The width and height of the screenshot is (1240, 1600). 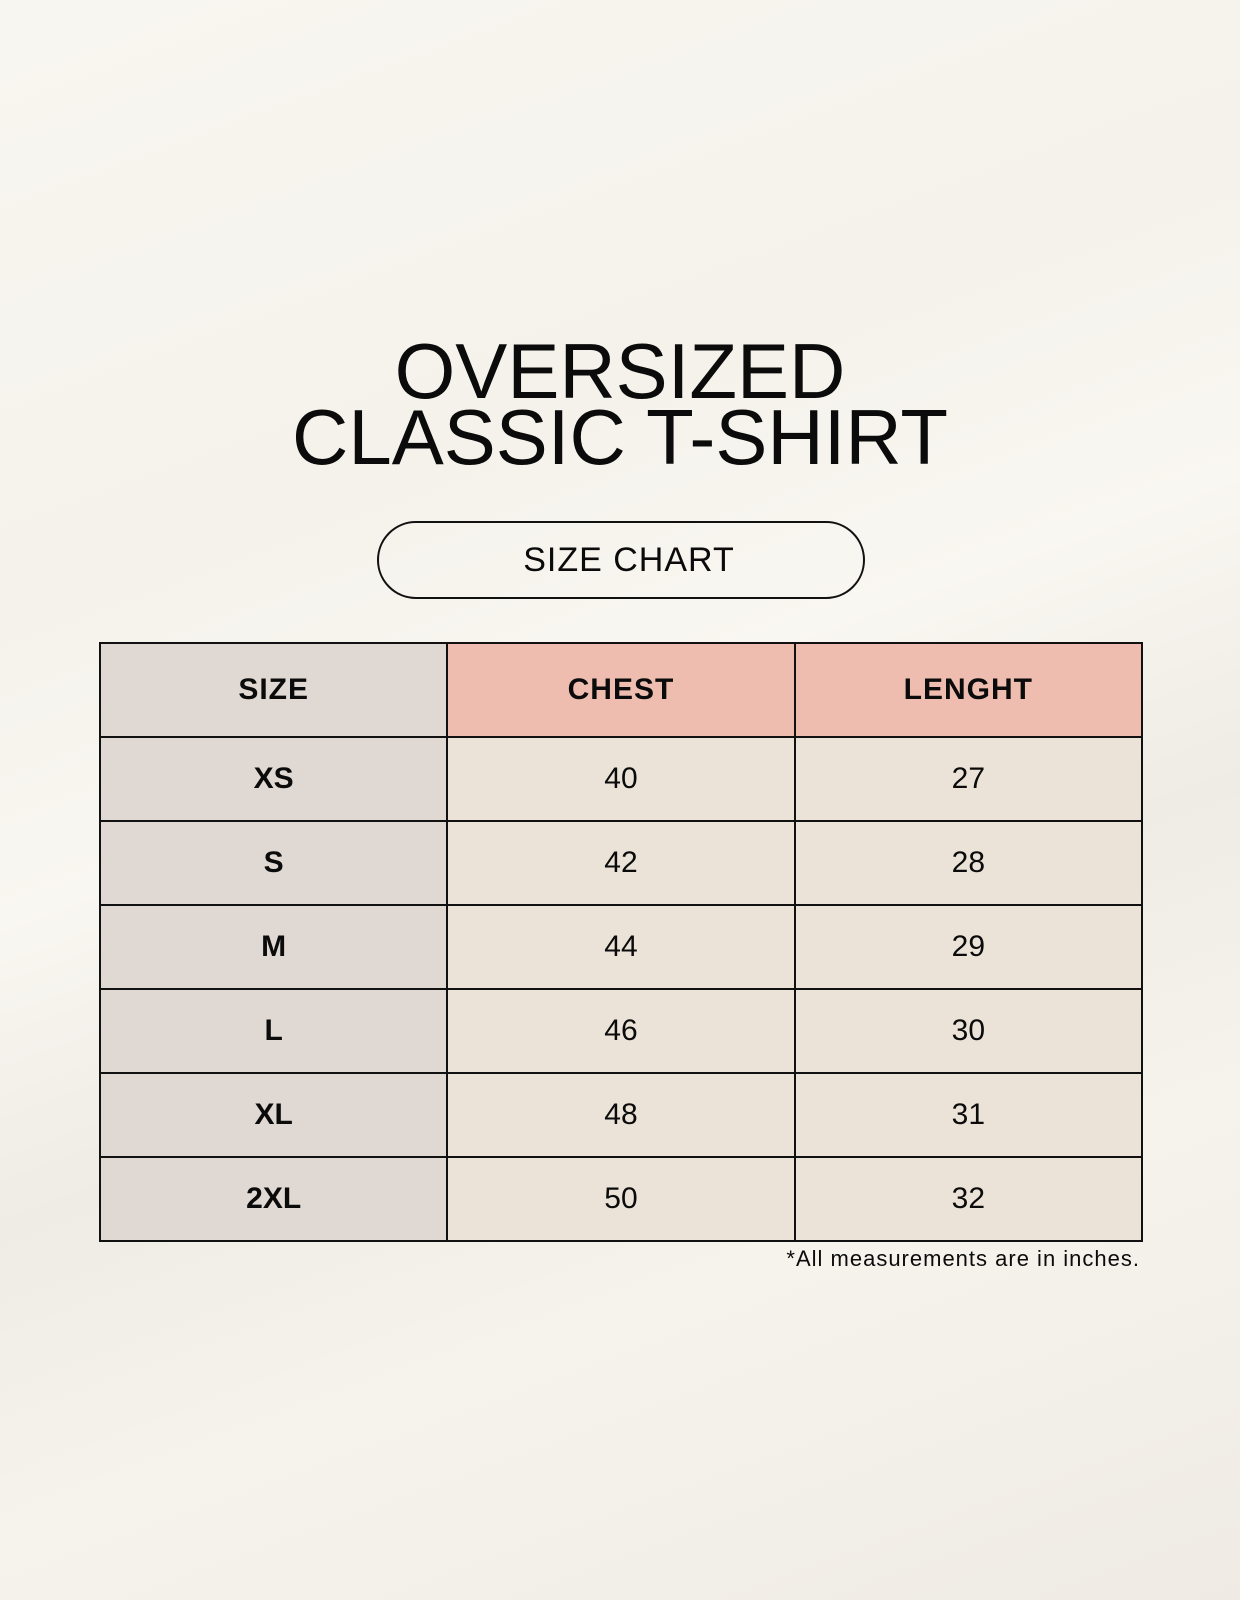 I want to click on cell-chest: 42, so click(x=621, y=863).